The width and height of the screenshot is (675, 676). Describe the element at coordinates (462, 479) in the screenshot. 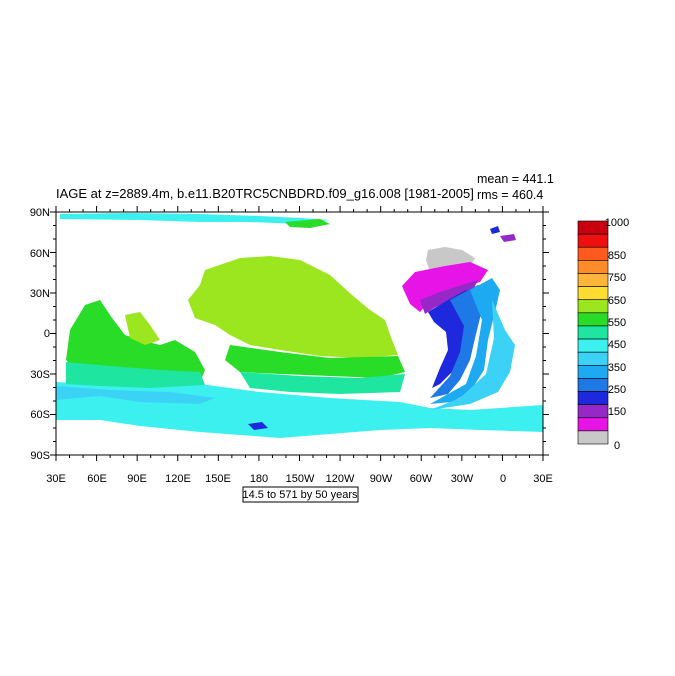

I see `lon-label-30w: 30W` at that location.